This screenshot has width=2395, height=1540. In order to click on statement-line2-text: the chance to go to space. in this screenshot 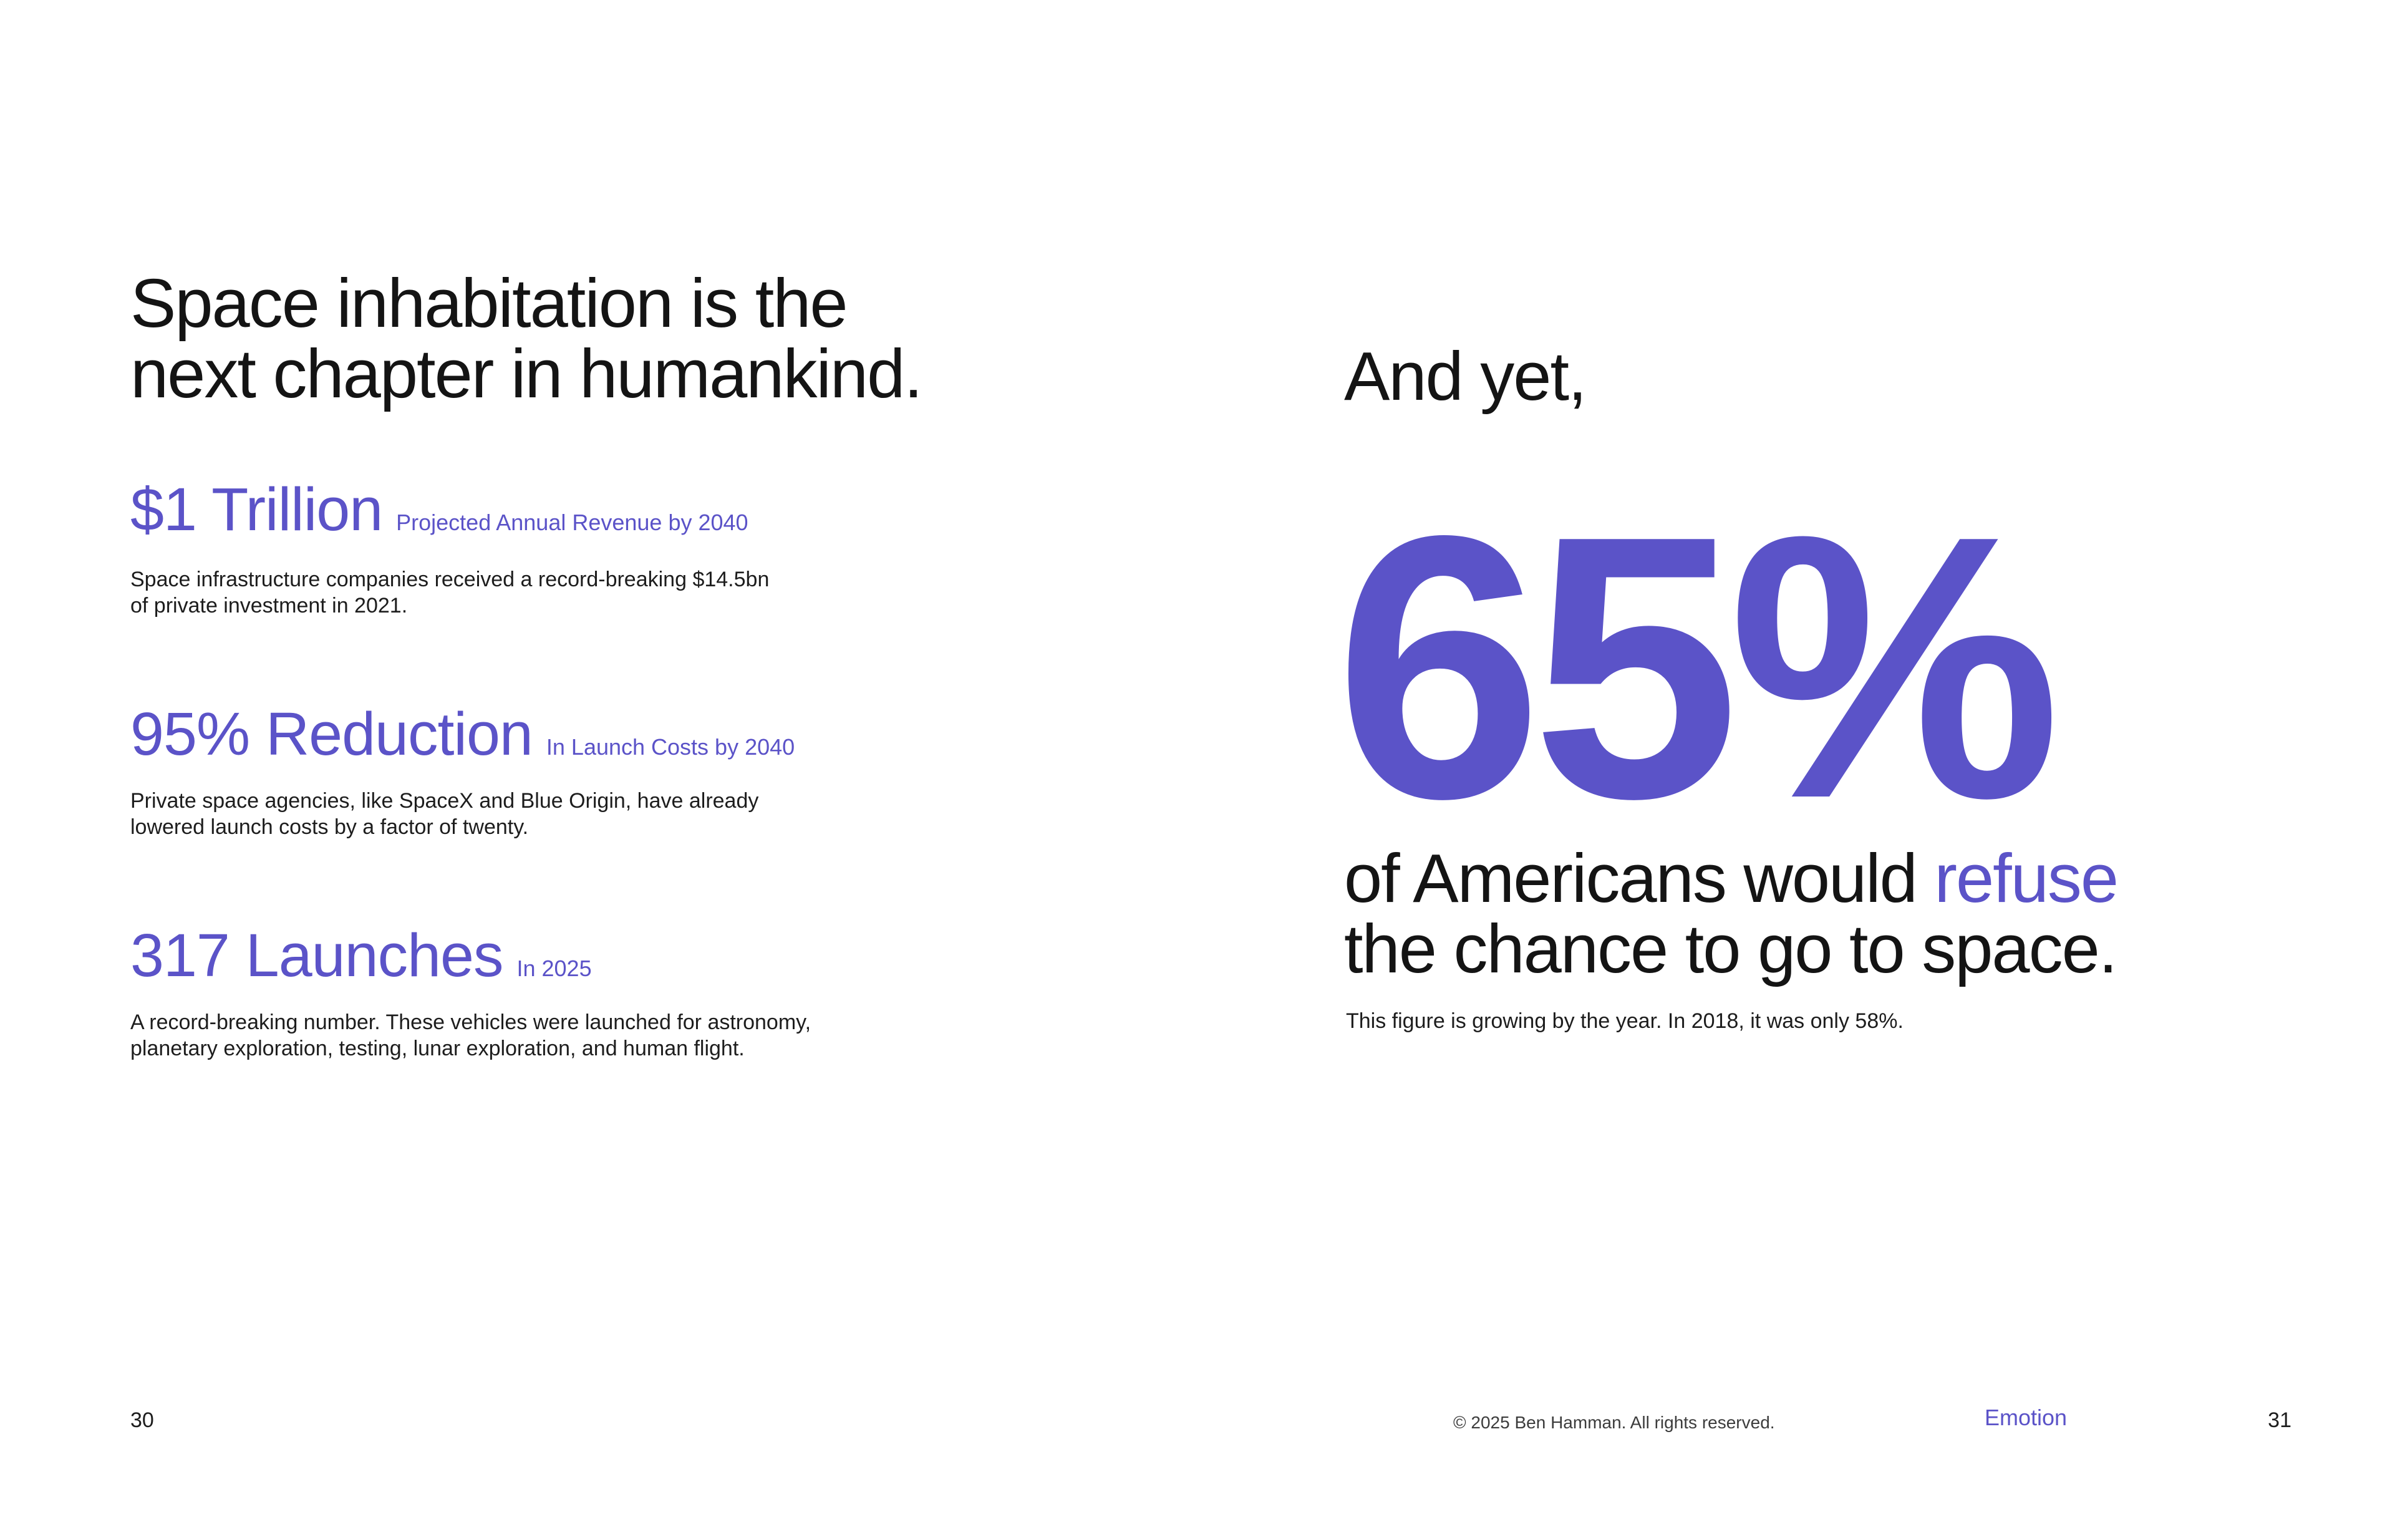, I will do `click(1730, 949)`.